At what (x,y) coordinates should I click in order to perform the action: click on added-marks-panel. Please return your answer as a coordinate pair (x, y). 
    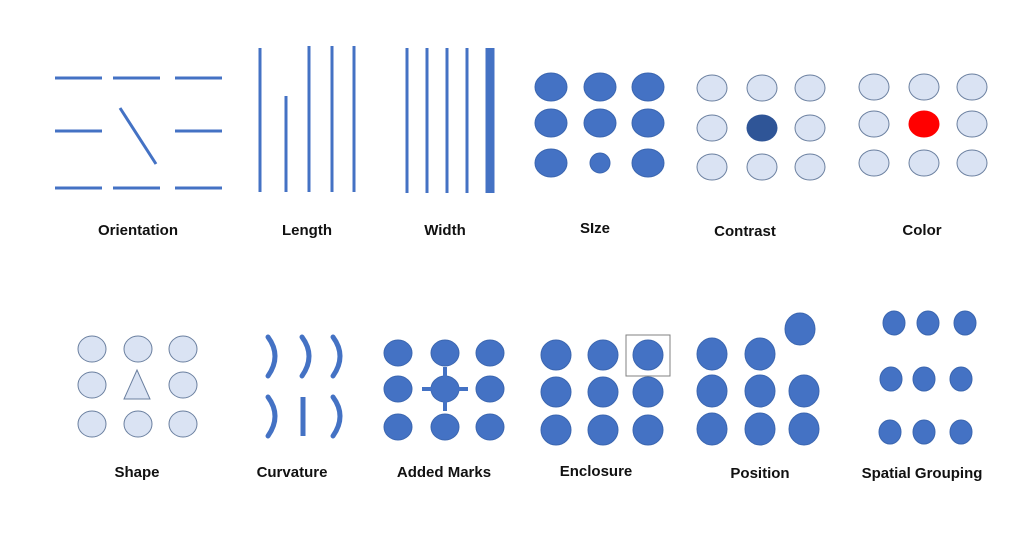
    Looking at the image, I should click on (444, 390).